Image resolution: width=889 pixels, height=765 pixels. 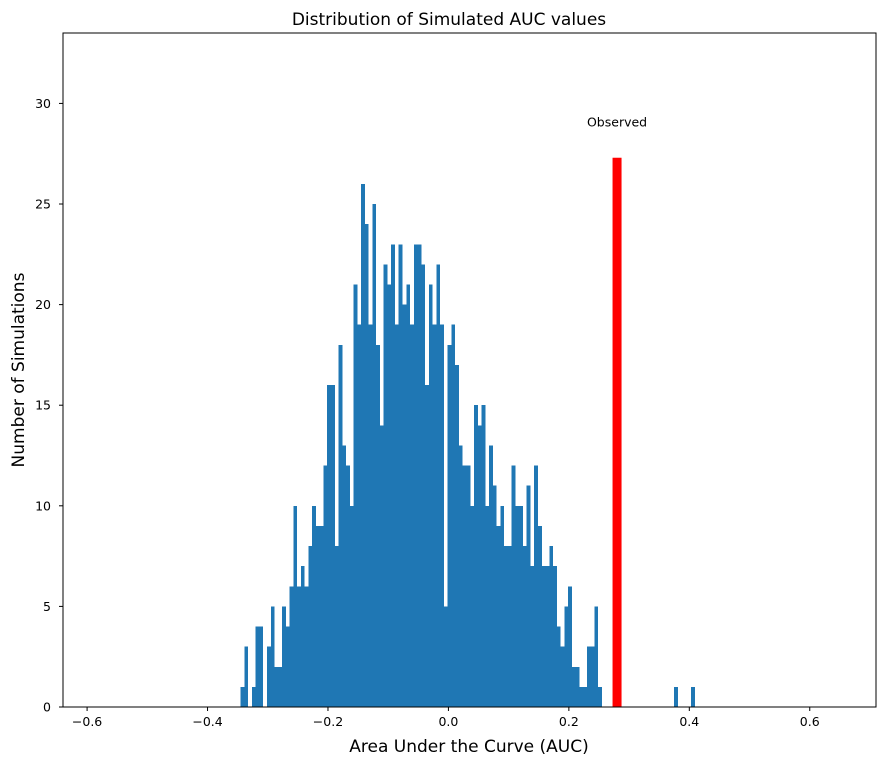 I want to click on y-axis-label: Number of Simulations, so click(x=19, y=369).